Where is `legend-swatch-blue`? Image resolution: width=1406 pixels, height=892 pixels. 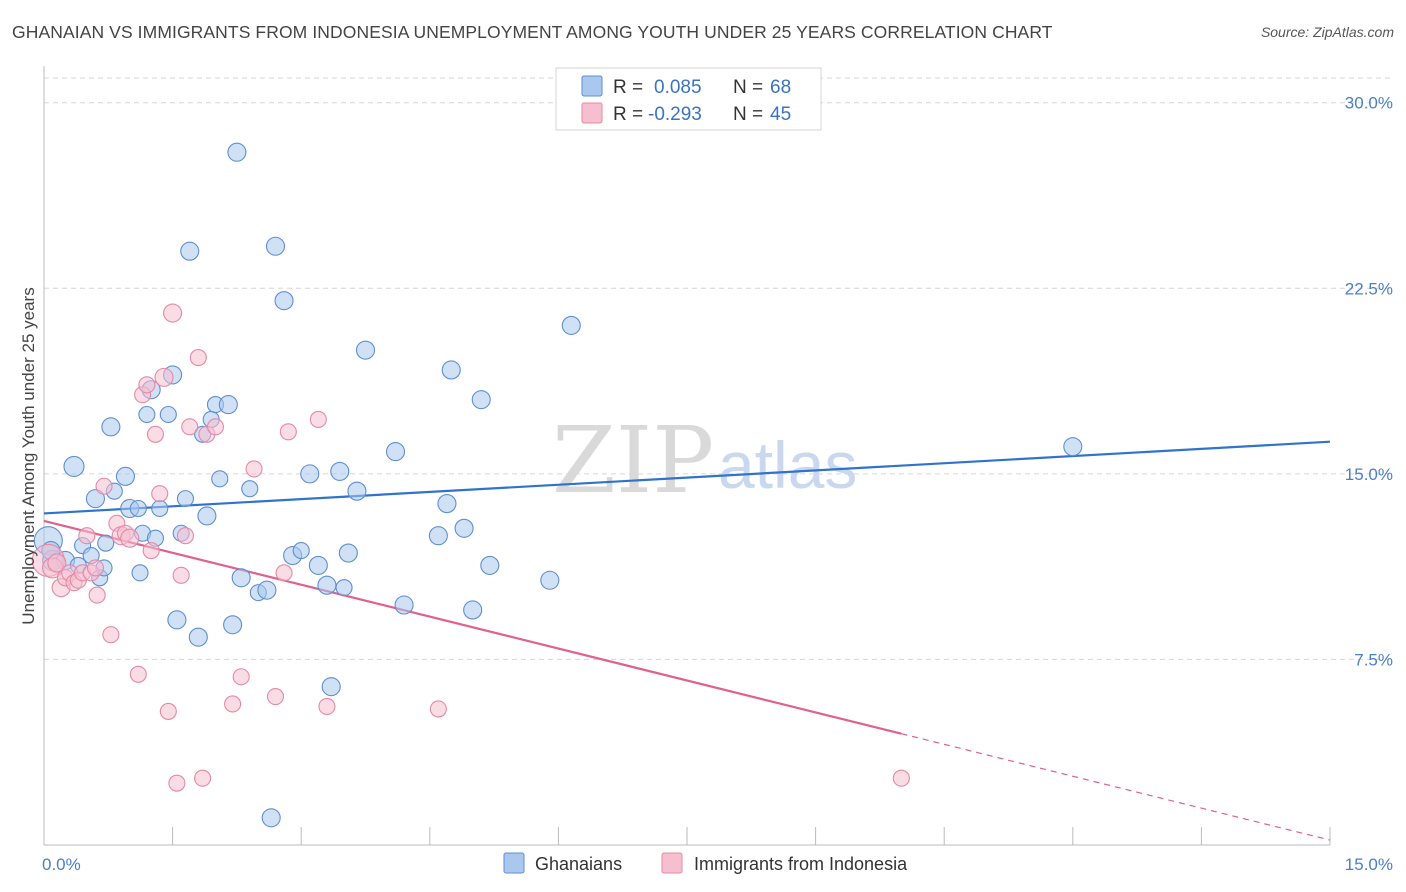 legend-swatch-blue is located at coordinates (592, 86).